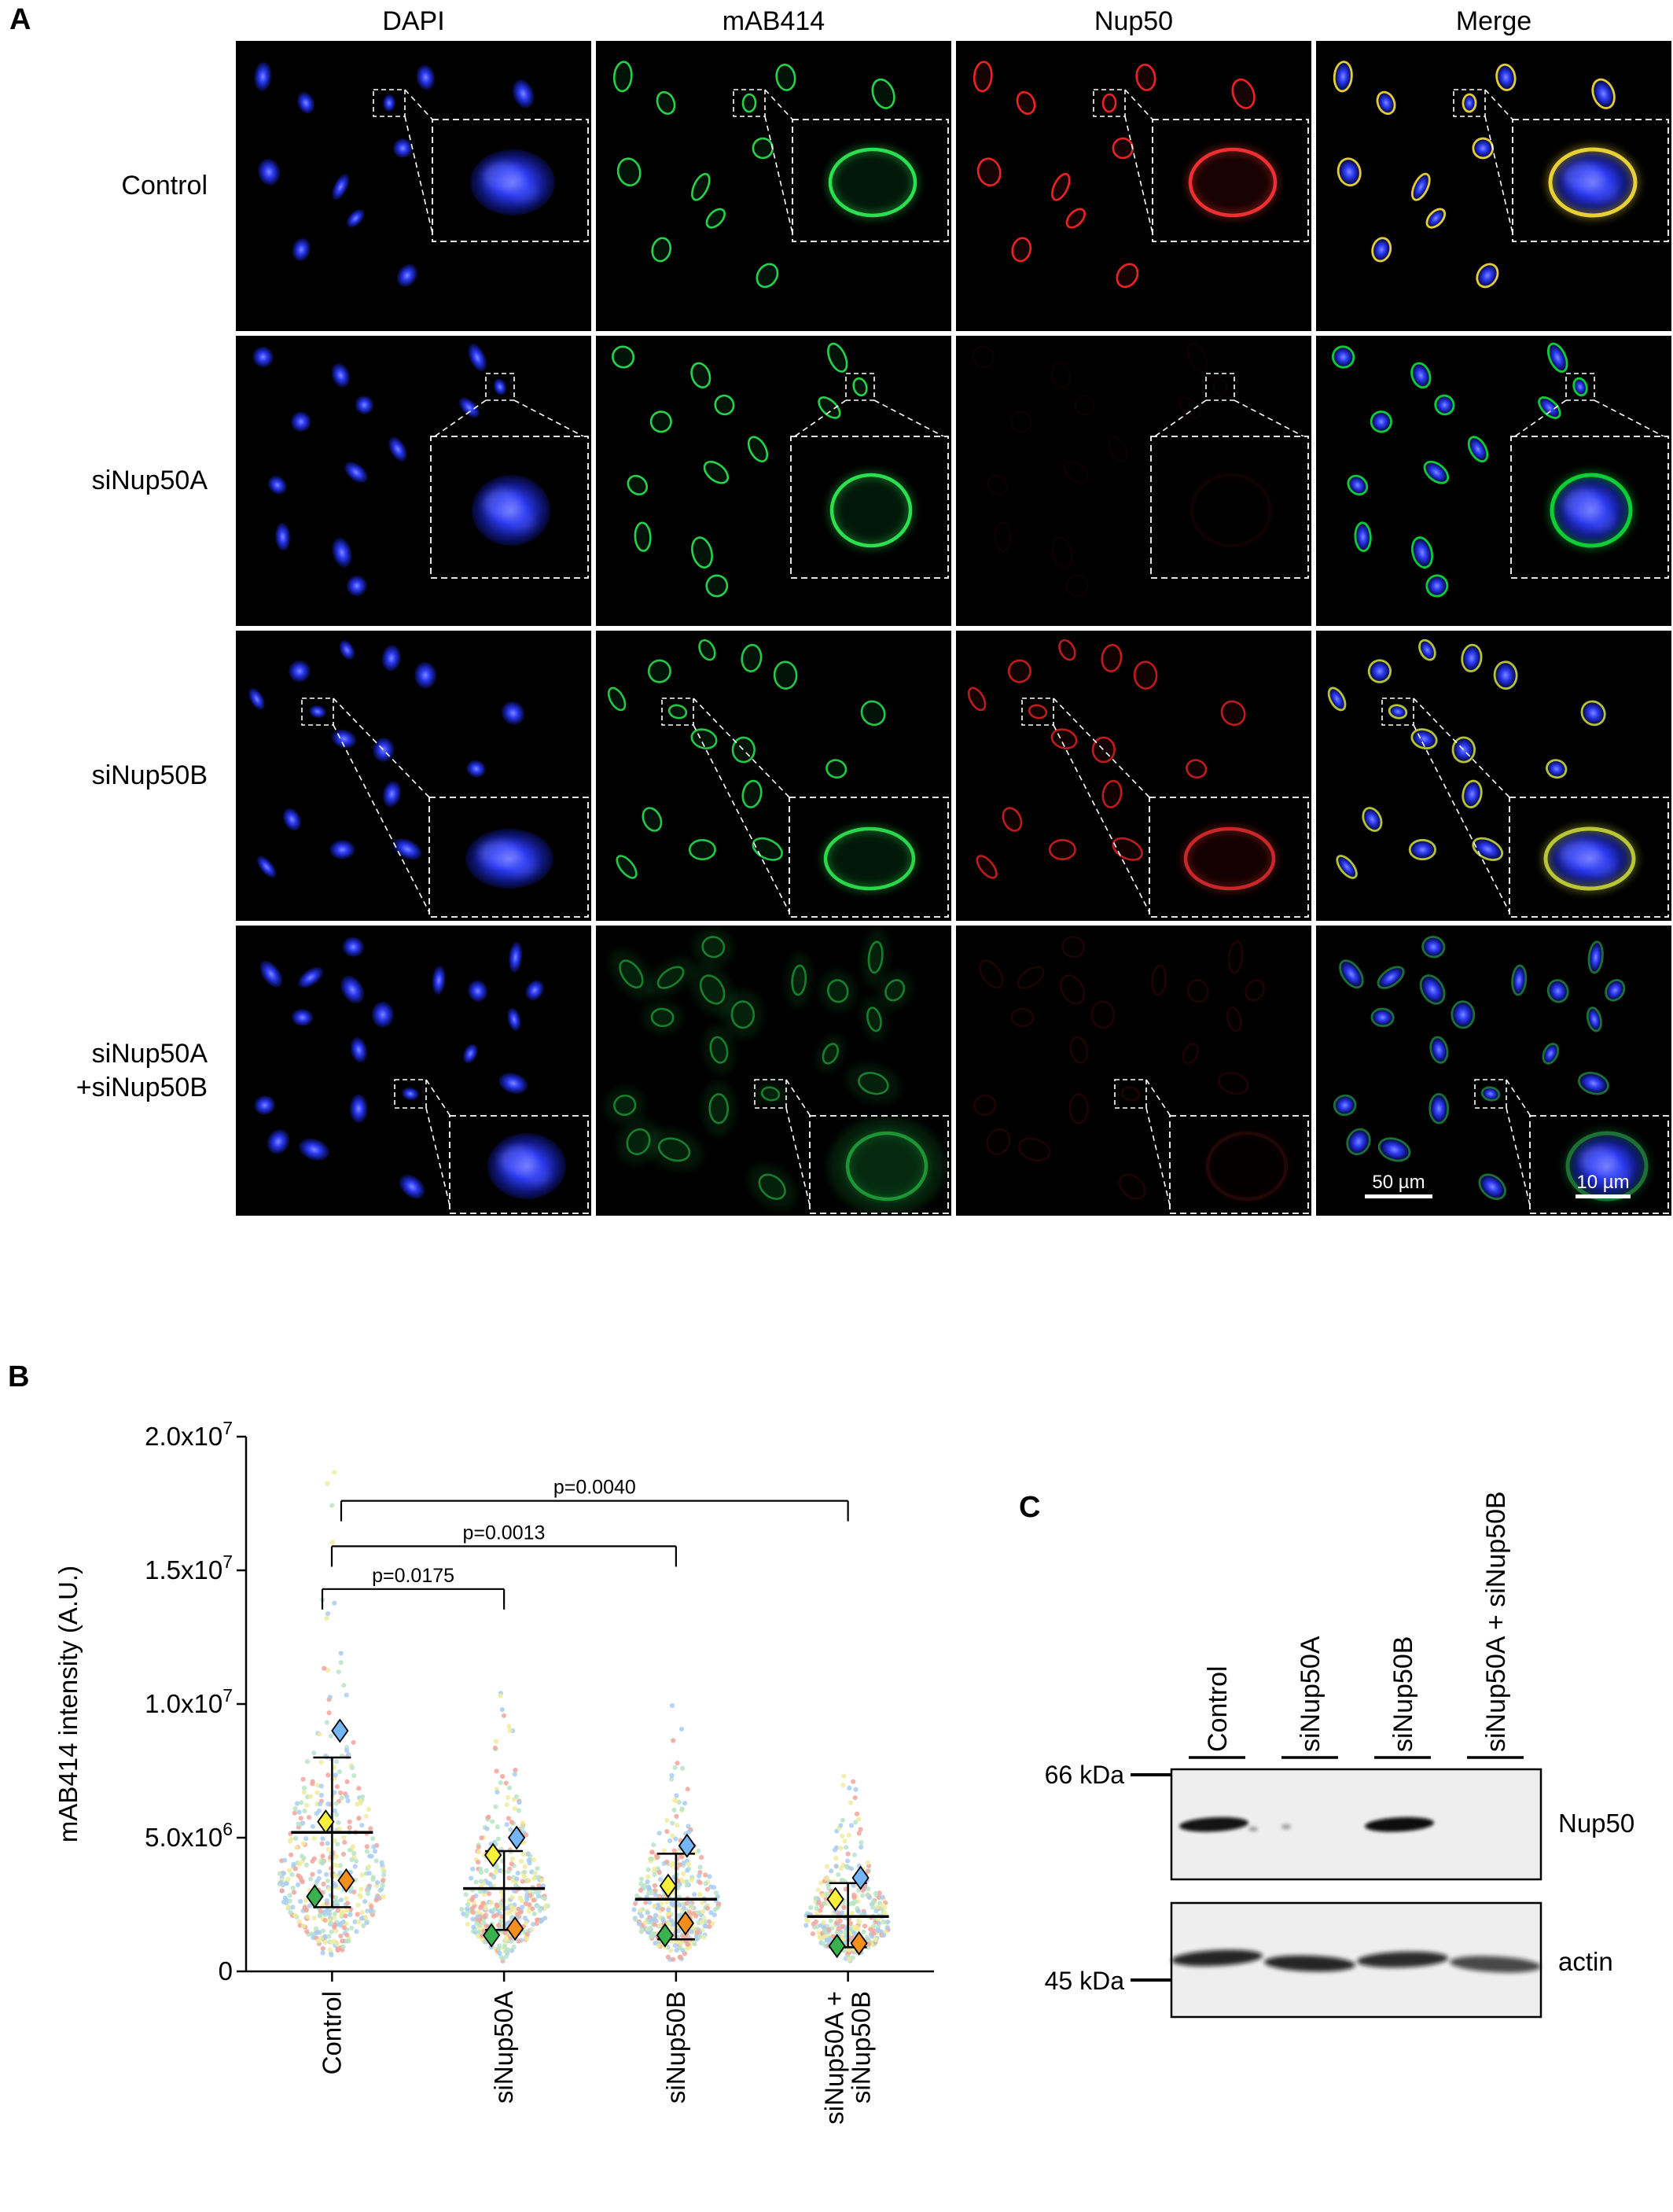 This screenshot has width=1673, height=2212. I want to click on column-header-dapi: DAPI, so click(413, 21).